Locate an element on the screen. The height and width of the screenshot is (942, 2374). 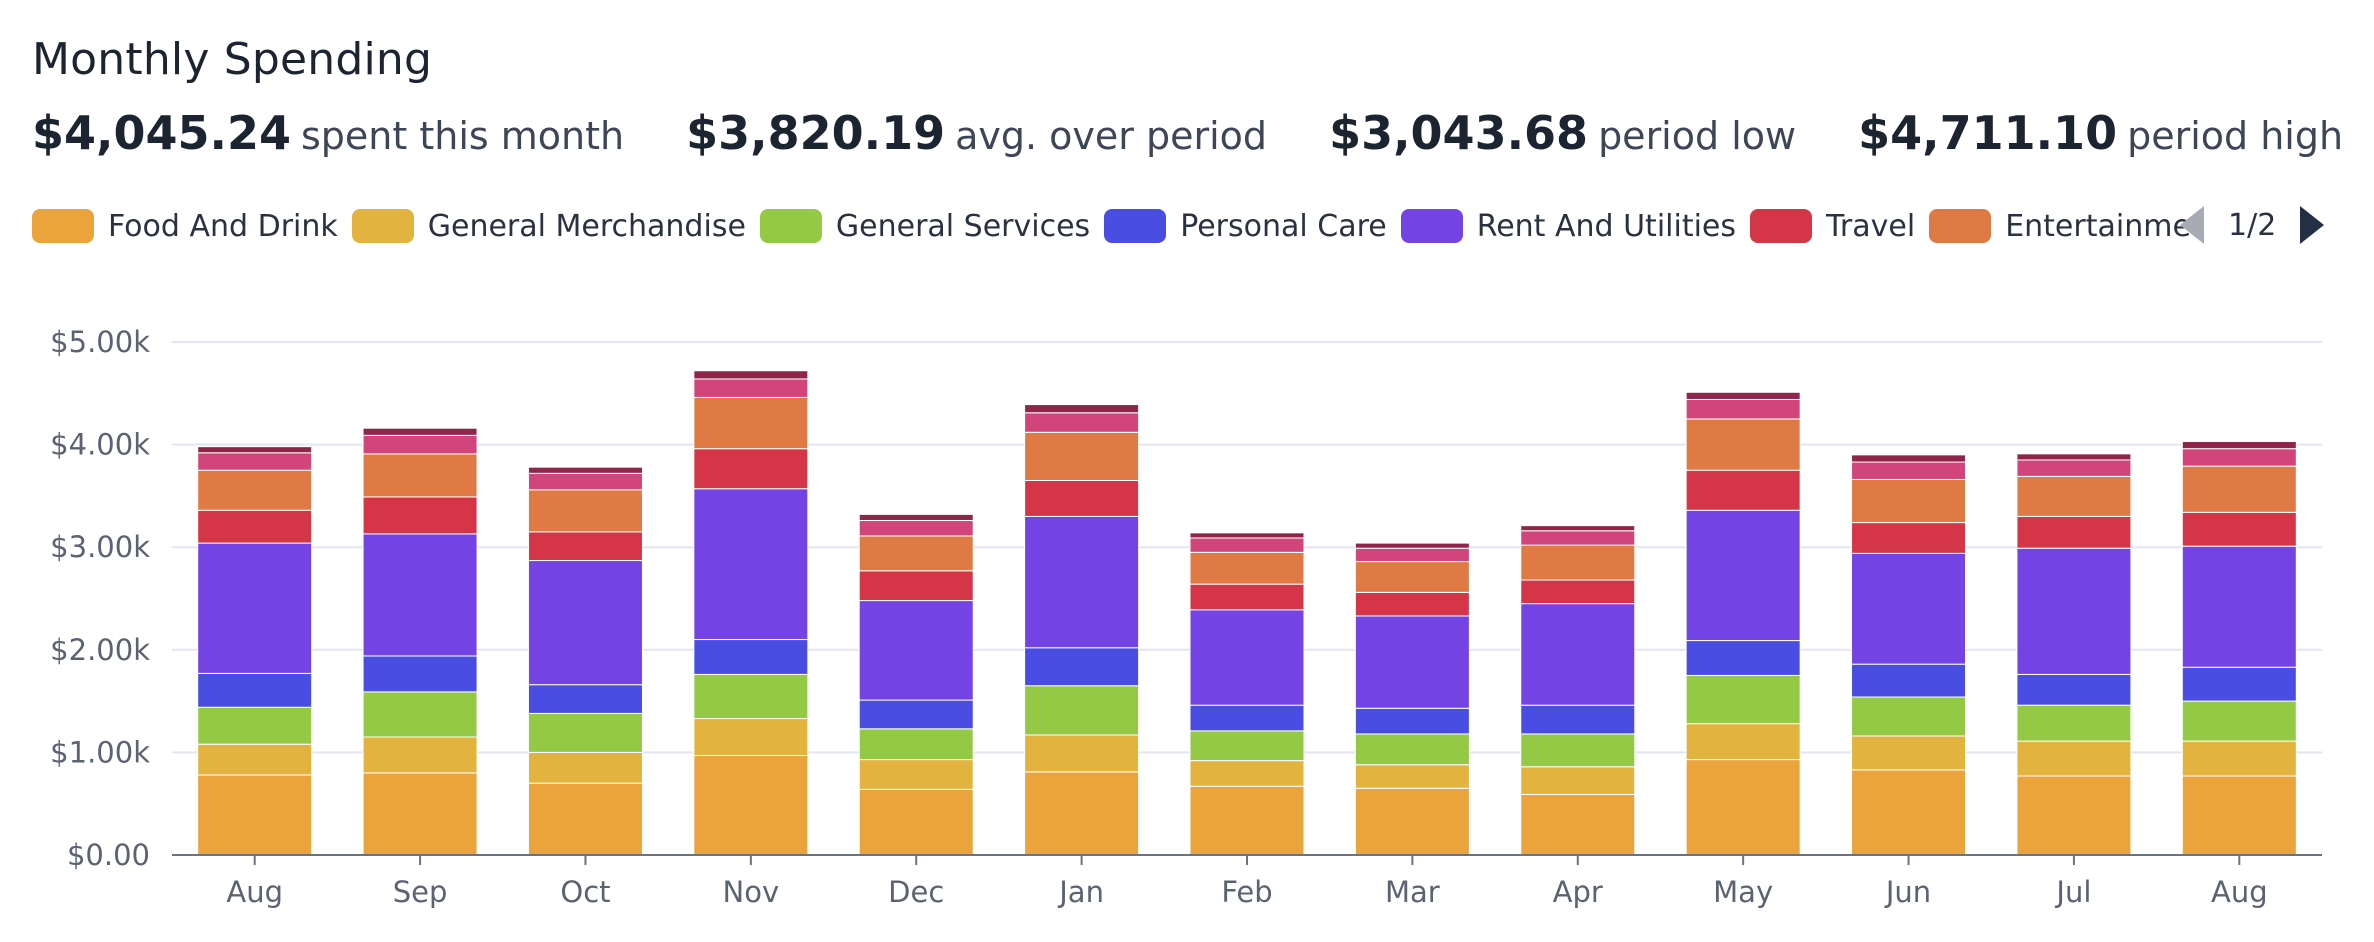
legend-item: Travel is located at coordinates (1832, 226).